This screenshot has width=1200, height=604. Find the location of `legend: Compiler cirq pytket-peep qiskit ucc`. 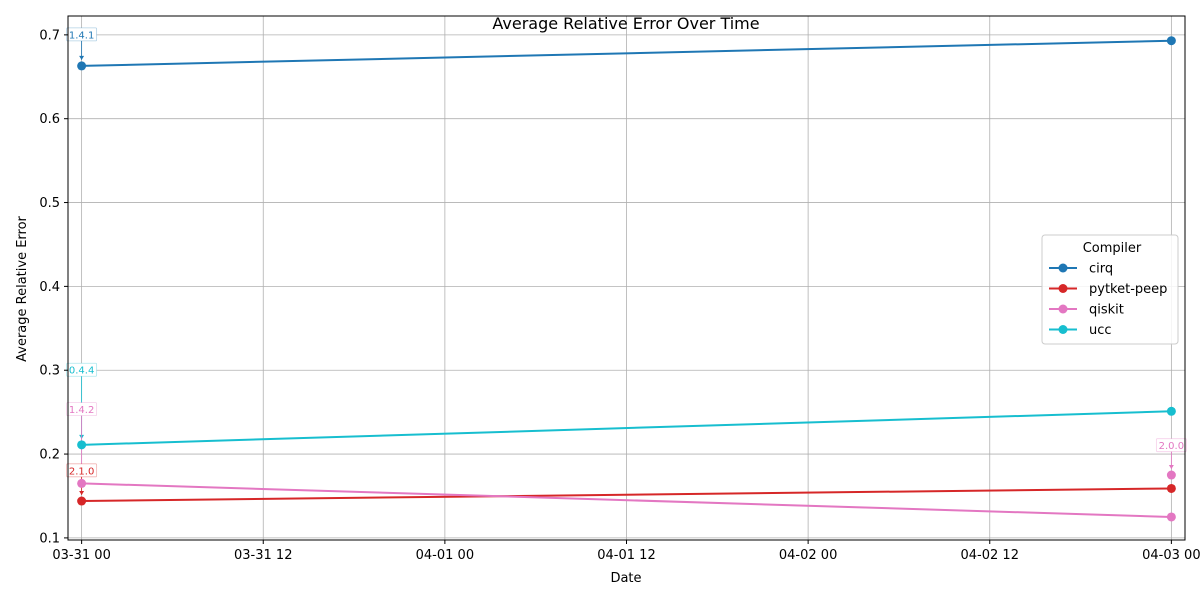

legend: Compiler cirq pytket-peep qiskit ucc is located at coordinates (1110, 289).